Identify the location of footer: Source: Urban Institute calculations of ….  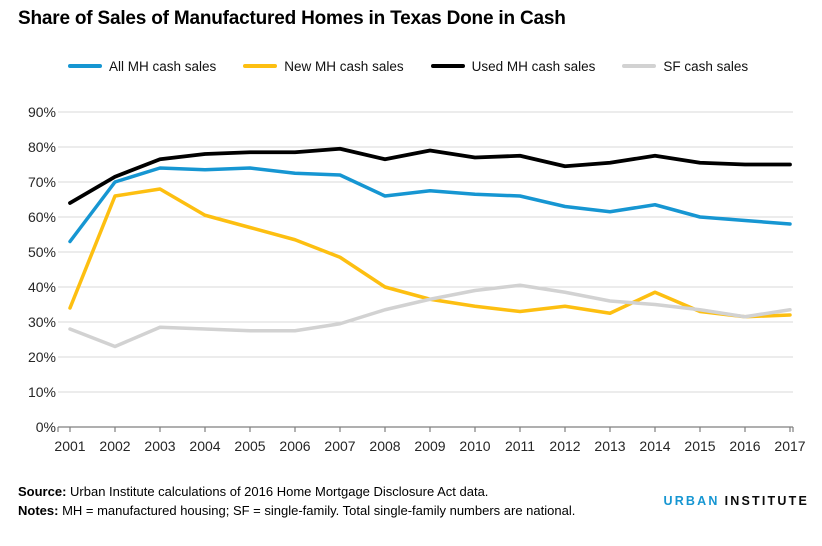
(296, 501).